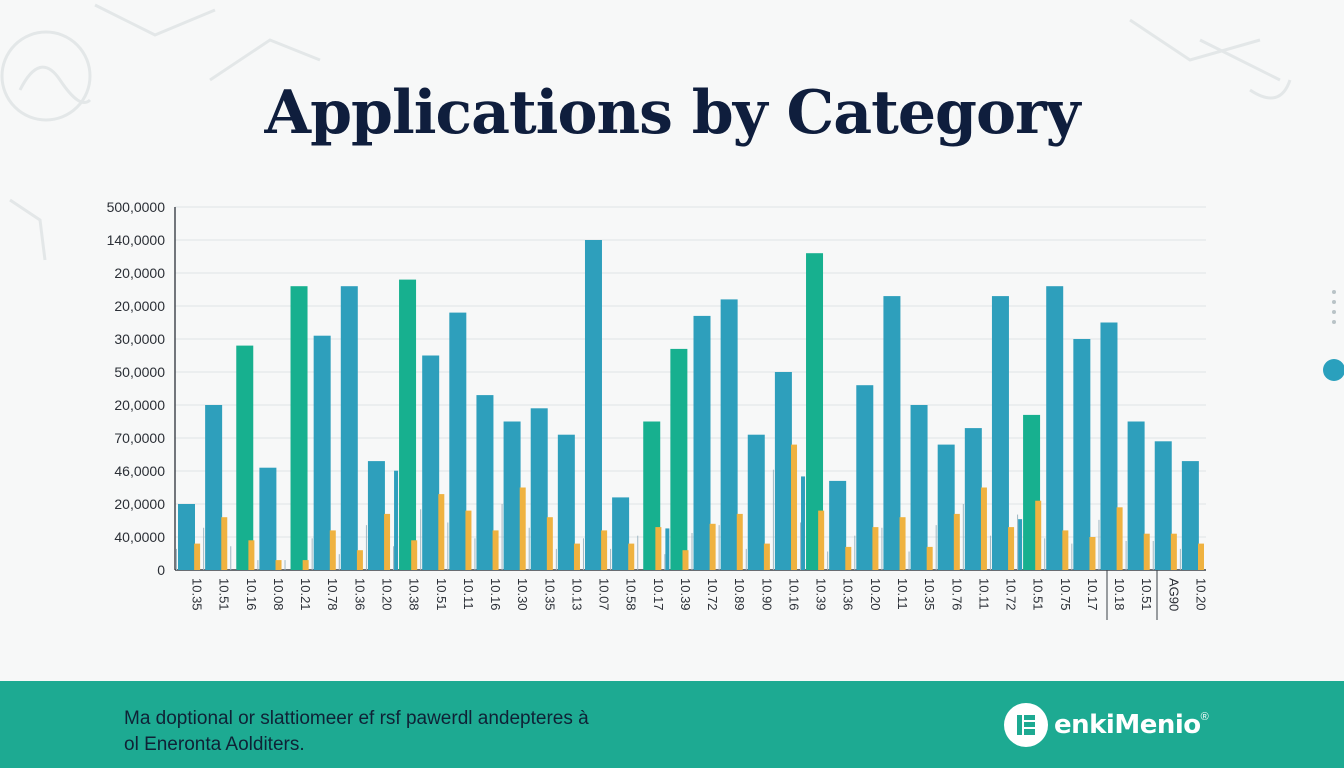 The image size is (1344, 768). I want to click on x-tick-label: 10.72, so click(712, 594).